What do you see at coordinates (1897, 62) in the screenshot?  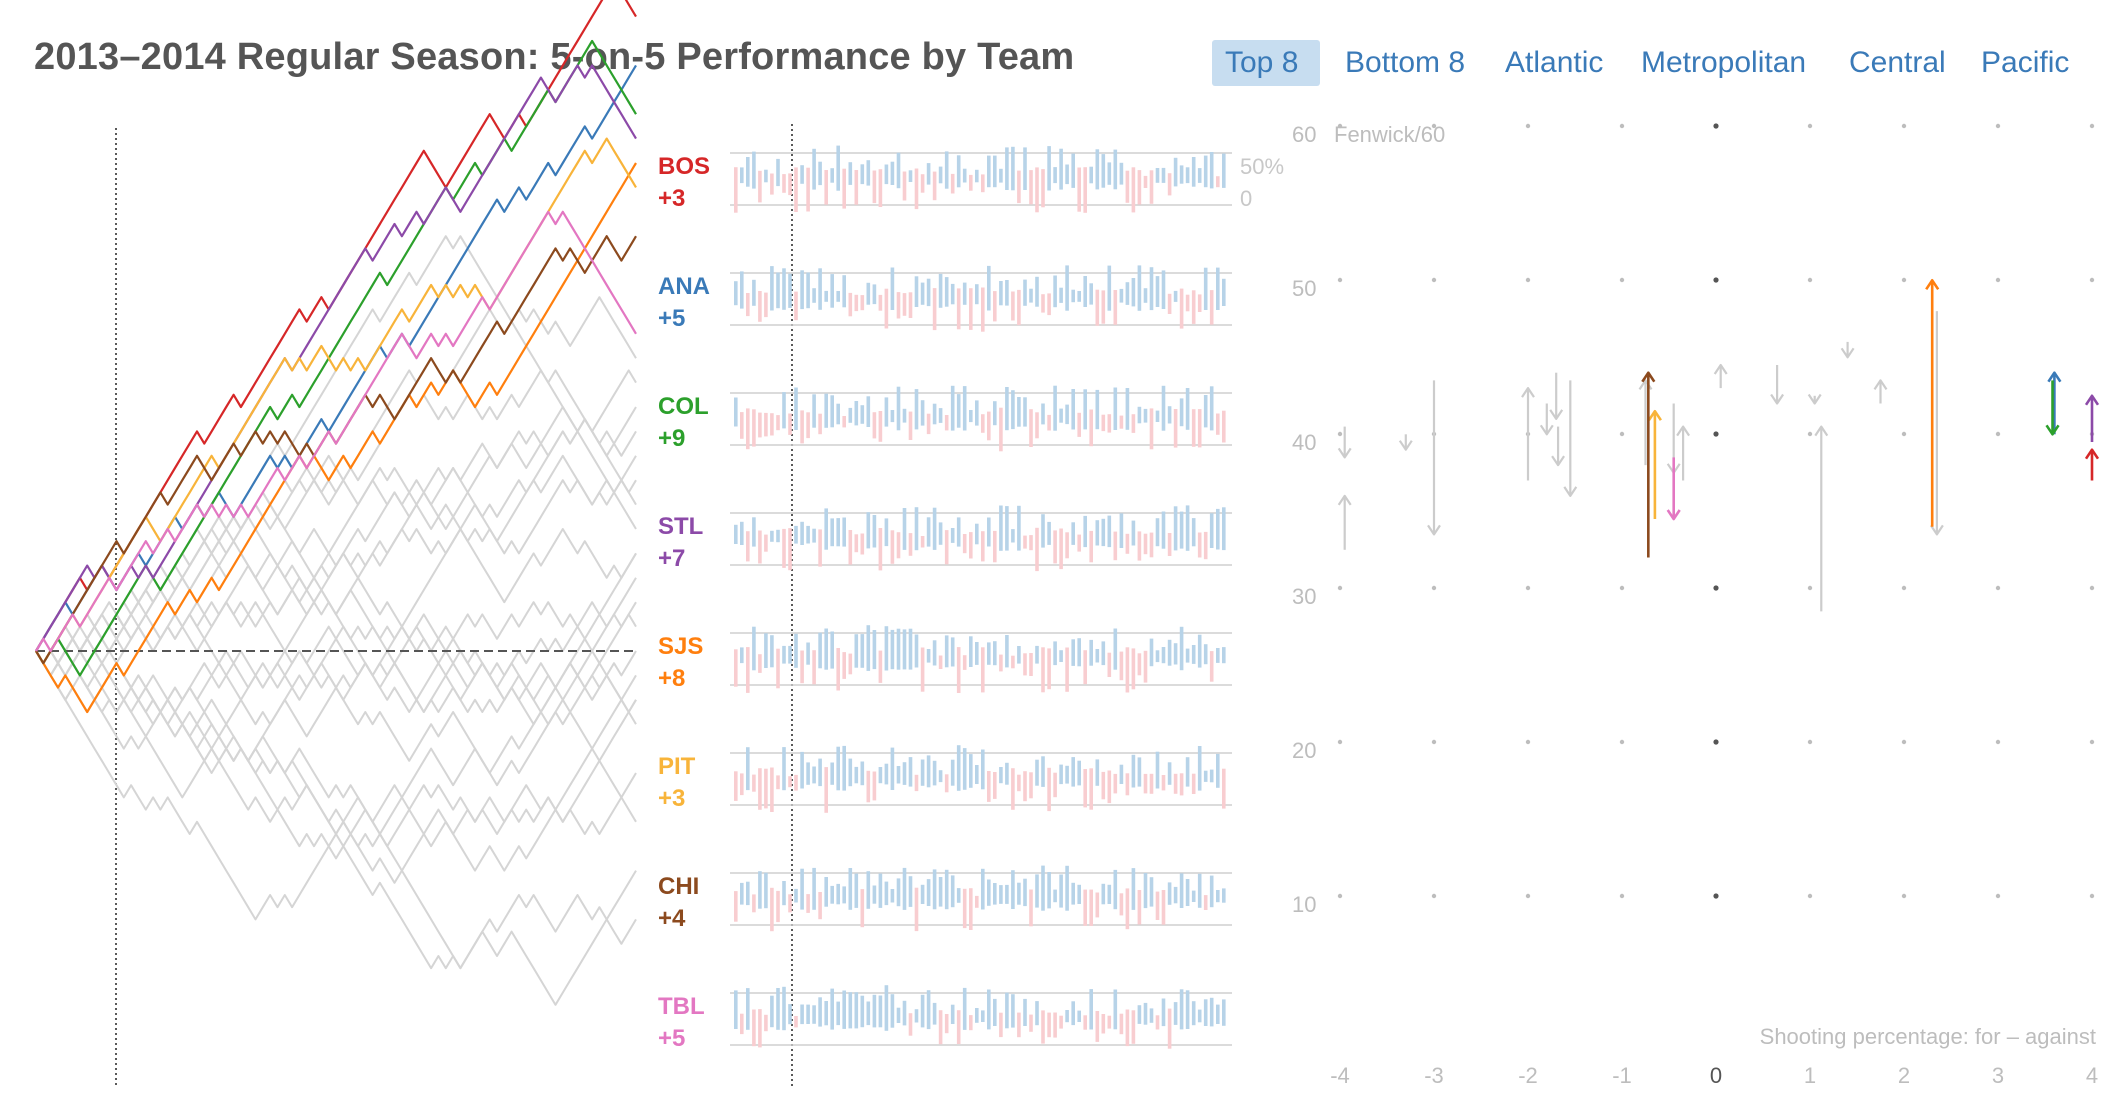 I see `filter-central: Central` at bounding box center [1897, 62].